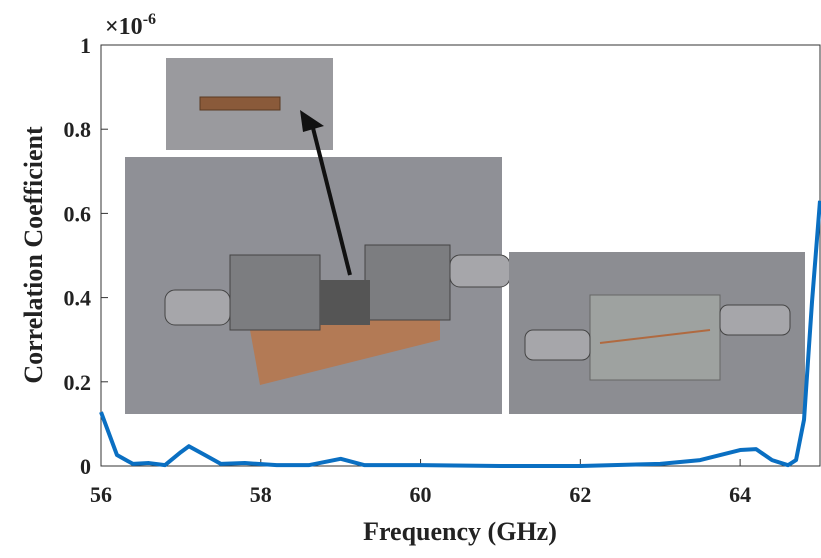  I want to click on y-multiplier-base: ×10, so click(124, 27).